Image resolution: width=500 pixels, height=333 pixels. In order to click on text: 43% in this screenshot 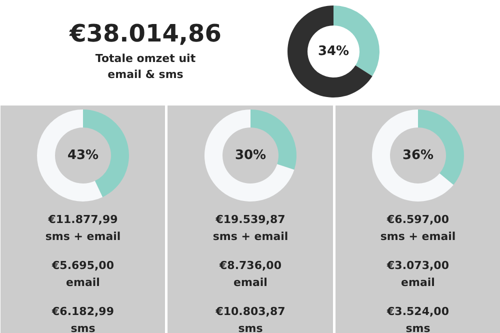, I will do `click(83, 155)`.